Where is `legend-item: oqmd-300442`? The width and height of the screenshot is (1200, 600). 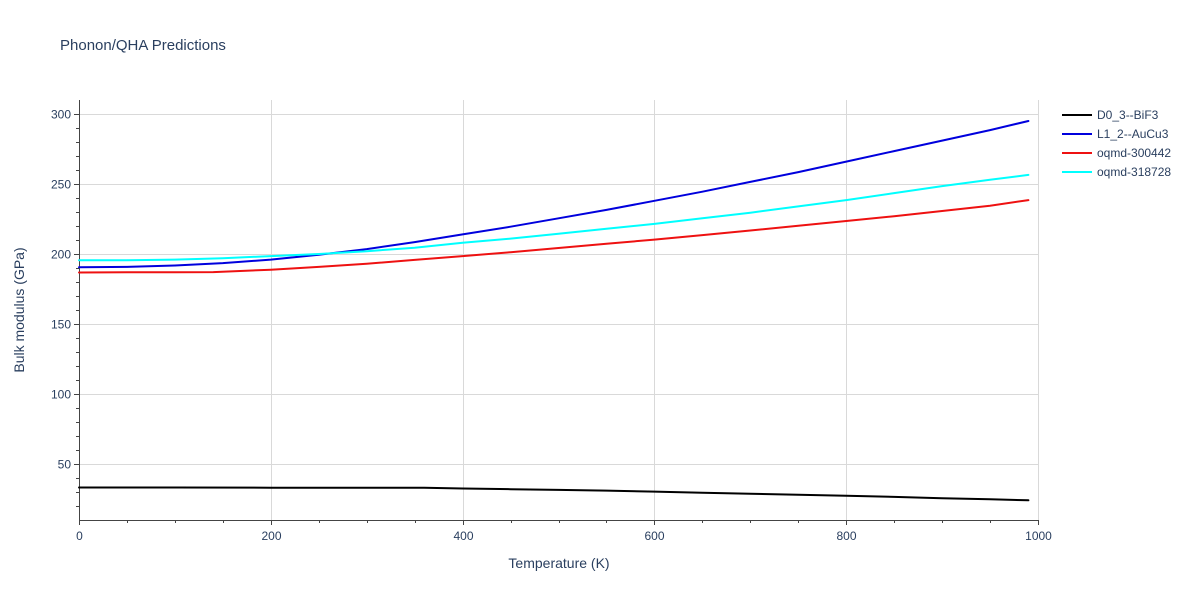 legend-item: oqmd-300442 is located at coordinates (1116, 153).